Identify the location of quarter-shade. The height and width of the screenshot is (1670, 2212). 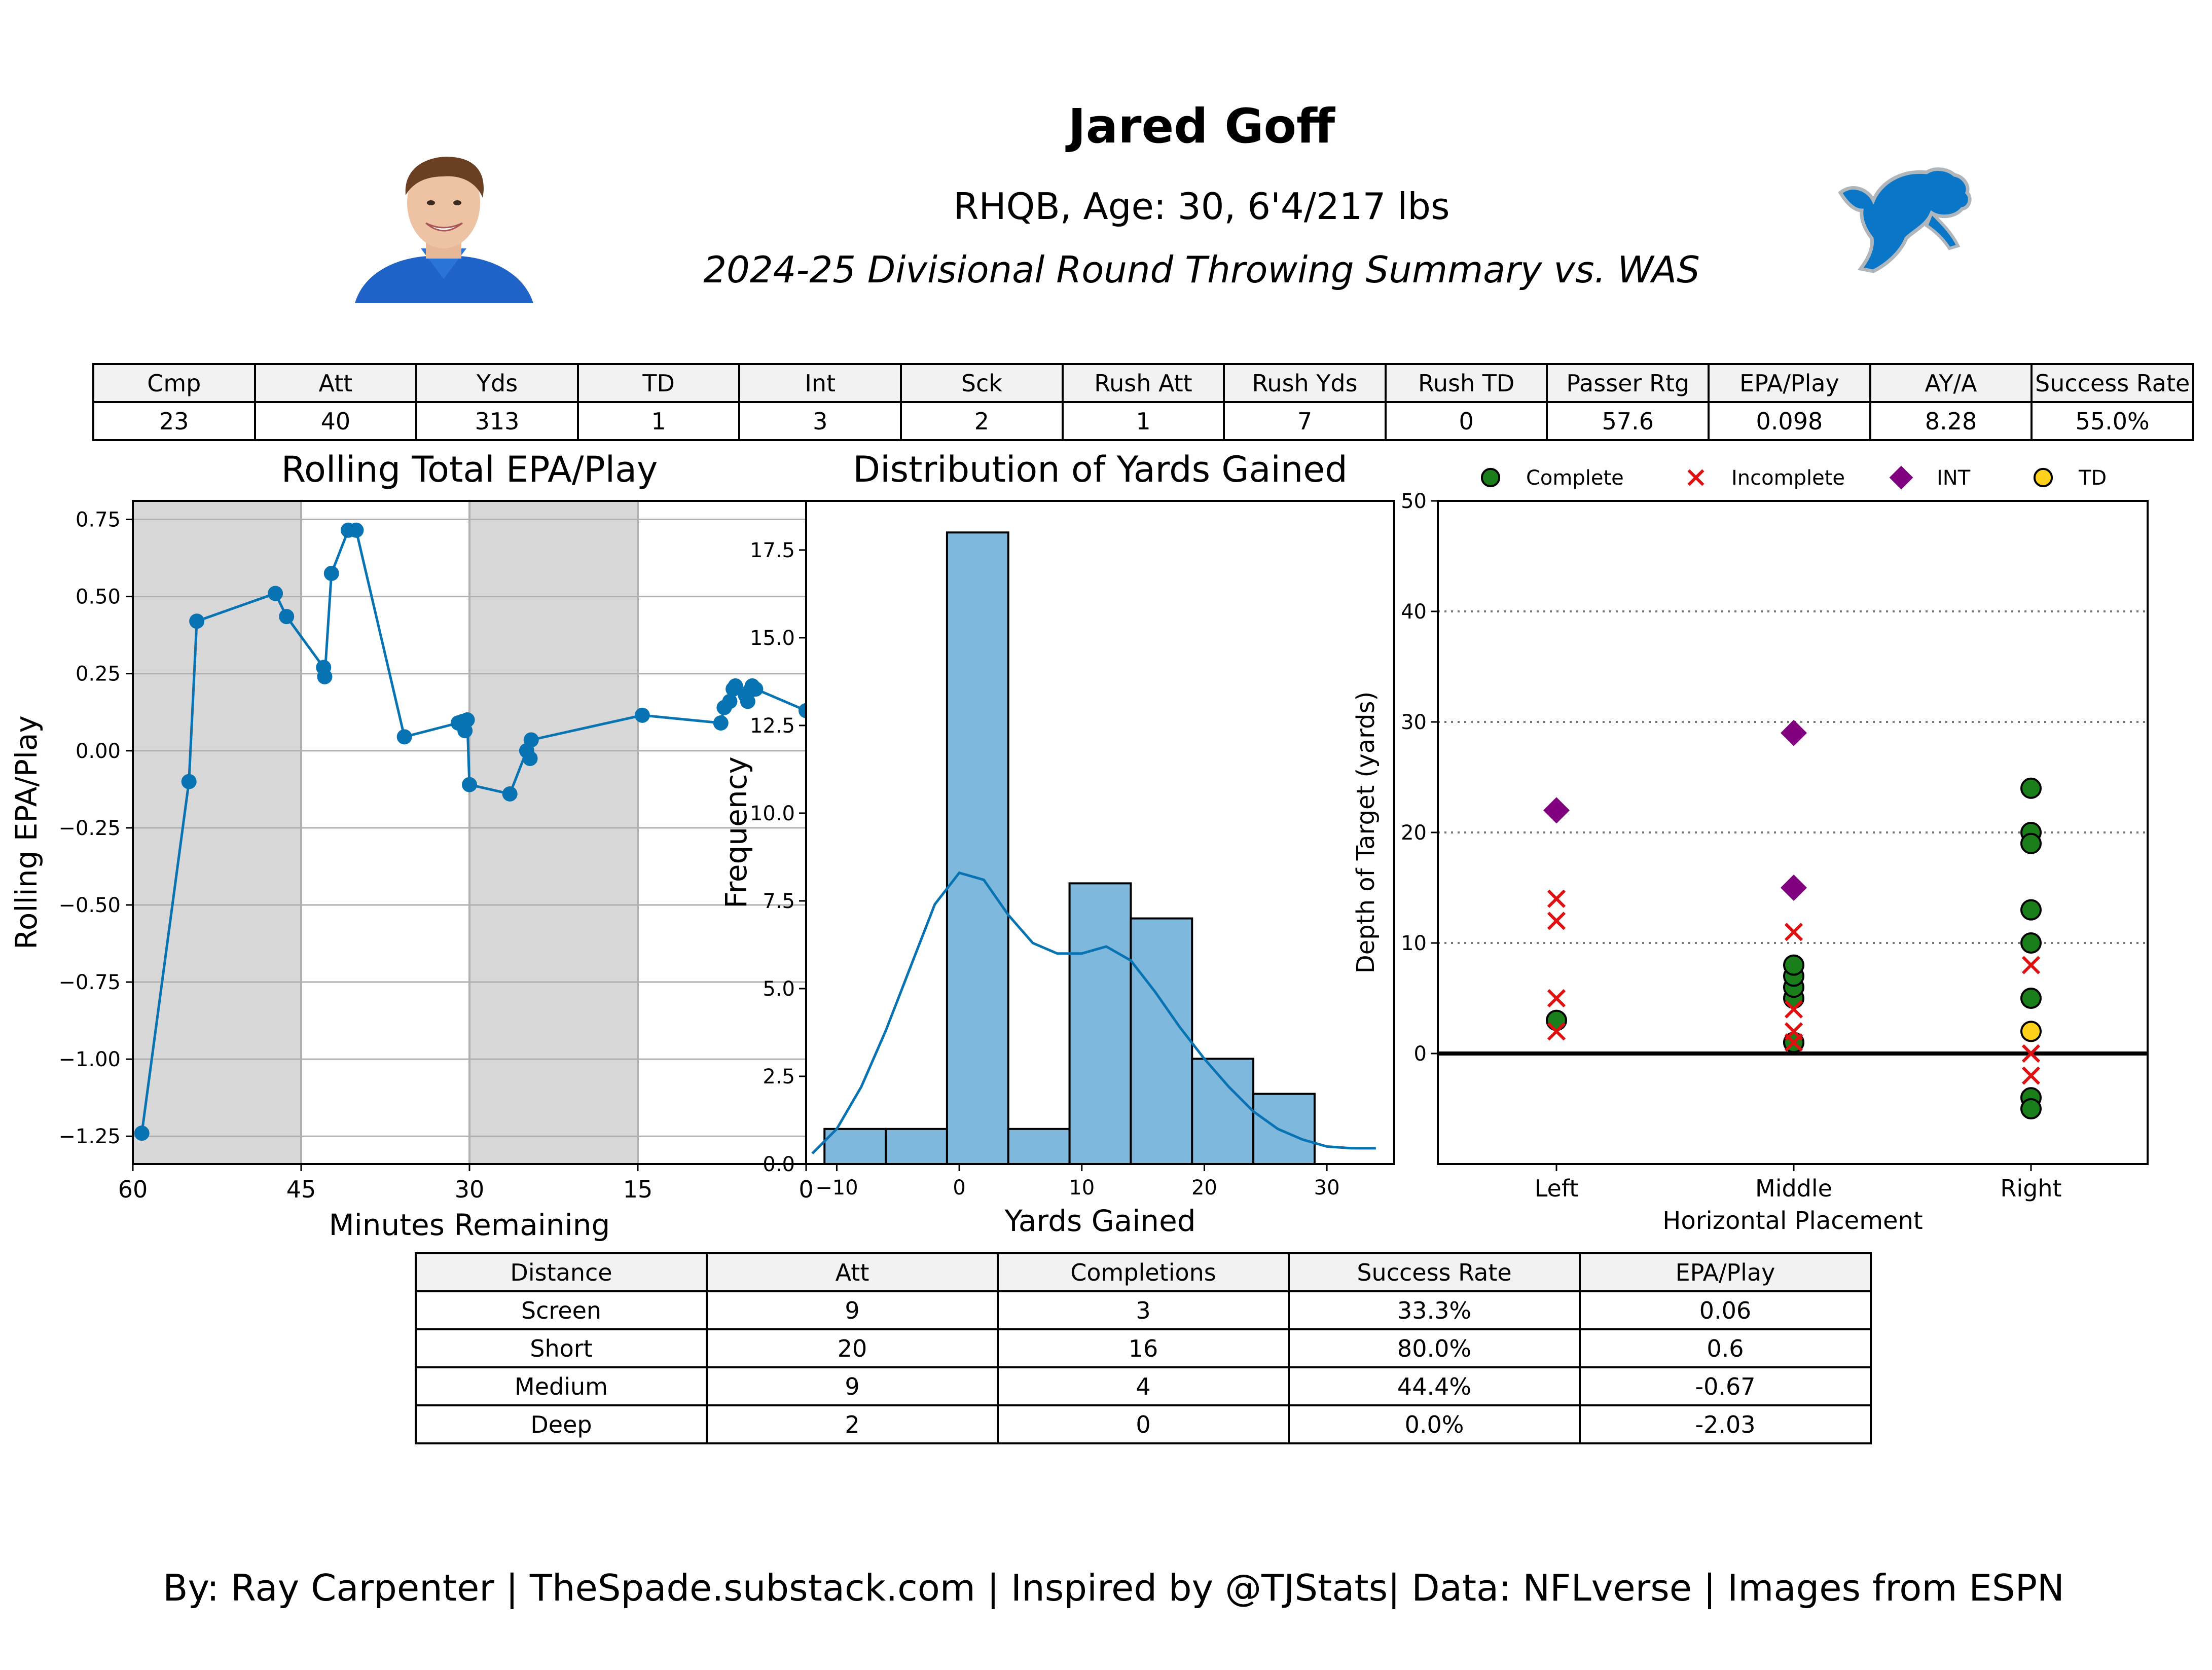
(553, 832).